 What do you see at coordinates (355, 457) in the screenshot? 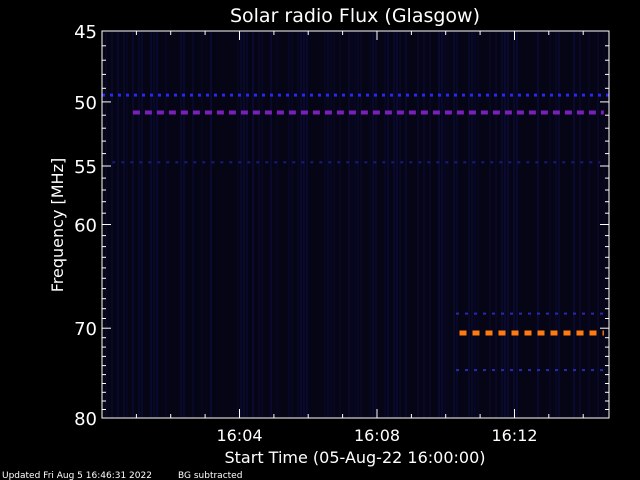
I see `x-axis-label: Start Time (05-Aug-22 16:00:00)` at bounding box center [355, 457].